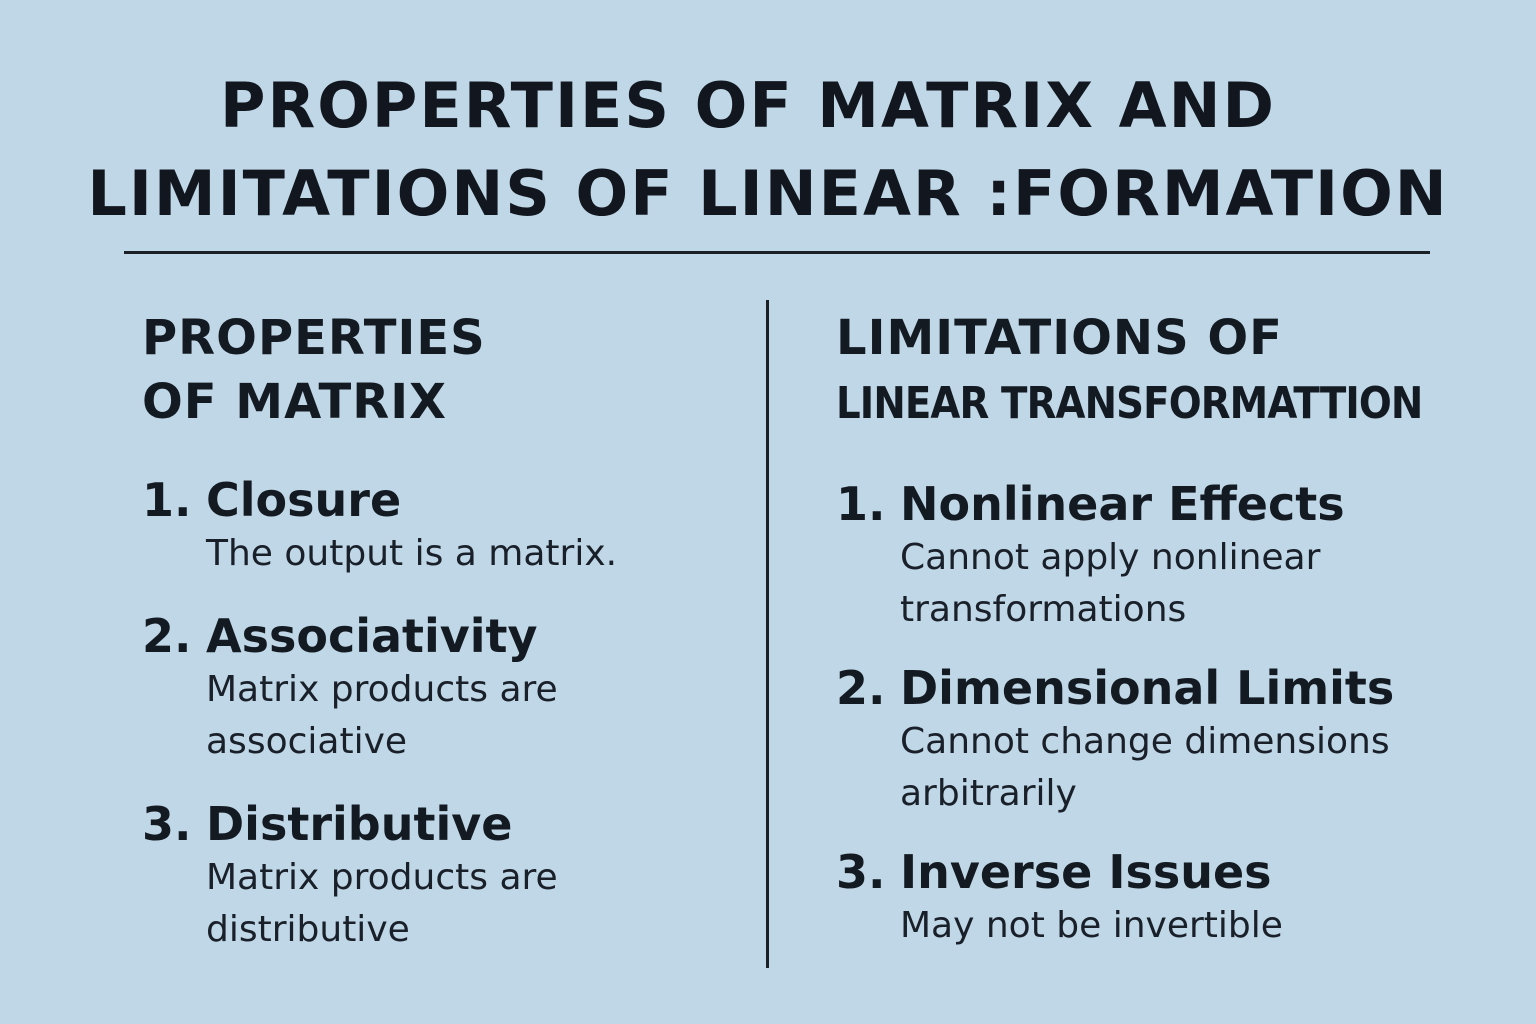  What do you see at coordinates (1059, 338) in the screenshot?
I see `limitations-heading-line-1: LIMITATIONS OF` at bounding box center [1059, 338].